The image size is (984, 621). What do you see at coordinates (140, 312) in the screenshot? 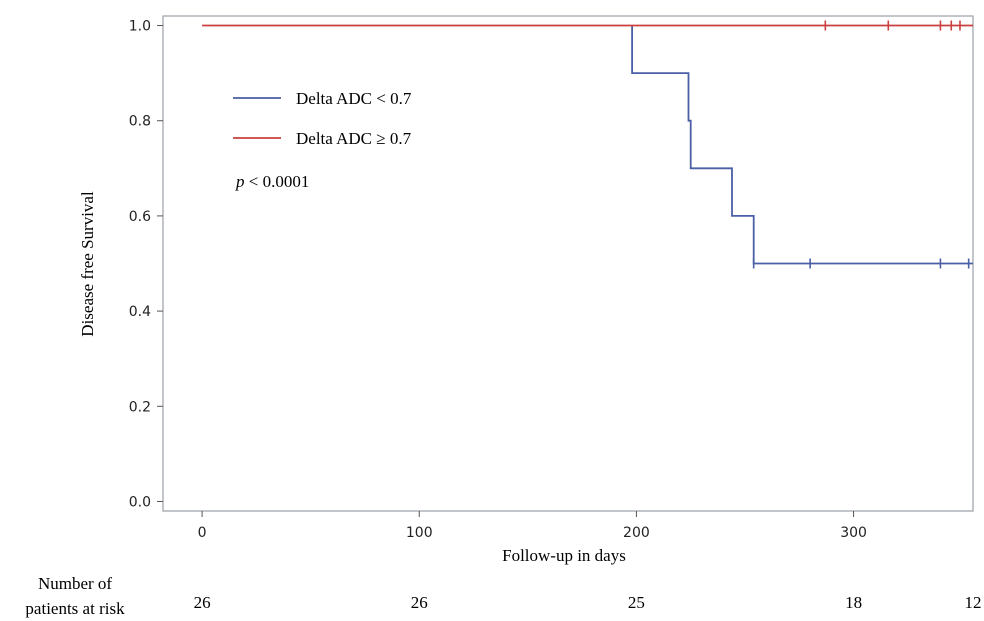
I see `y-tick-label-2: 0.4` at bounding box center [140, 312].